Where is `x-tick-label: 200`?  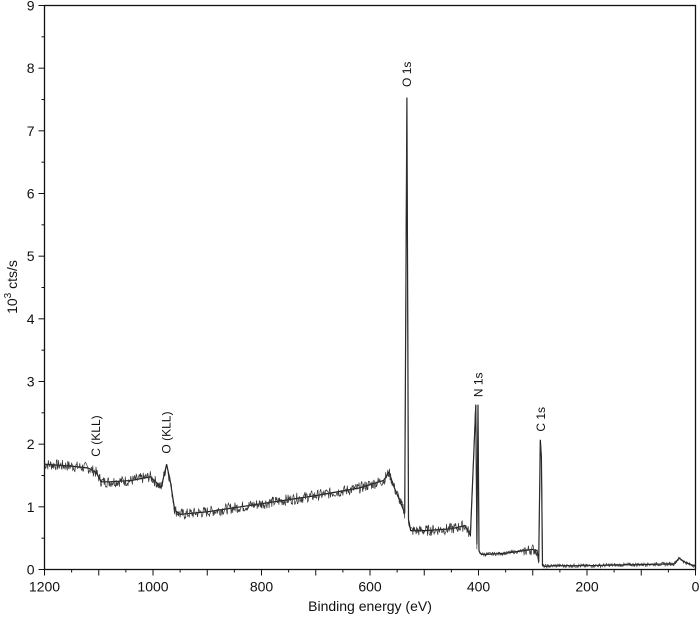
x-tick-label: 200 is located at coordinates (587, 587).